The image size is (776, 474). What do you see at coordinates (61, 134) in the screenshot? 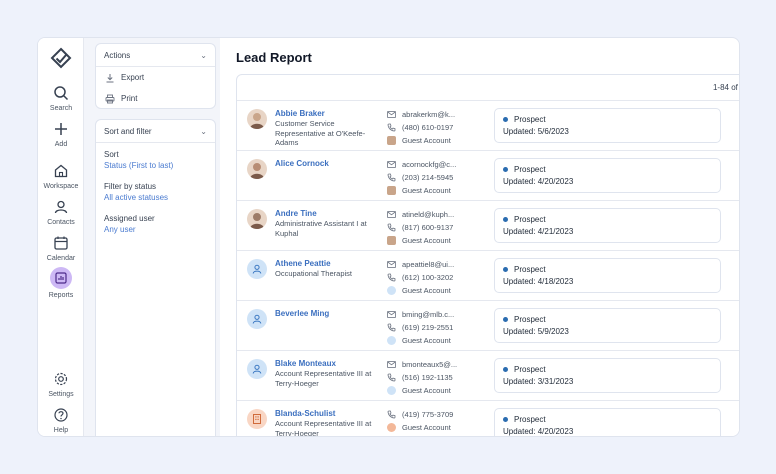
I see `nav-item-add: Add` at bounding box center [61, 134].